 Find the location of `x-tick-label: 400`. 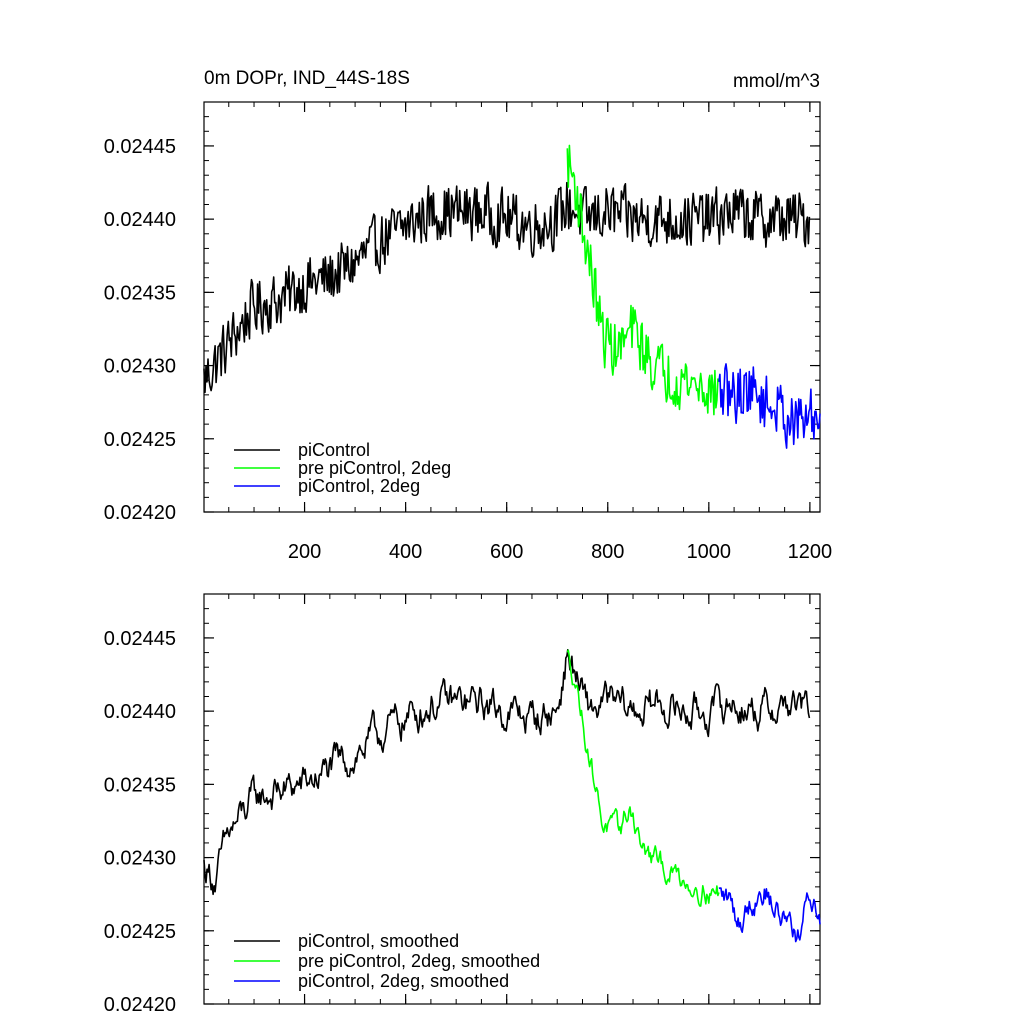

x-tick-label: 400 is located at coordinates (405, 552).